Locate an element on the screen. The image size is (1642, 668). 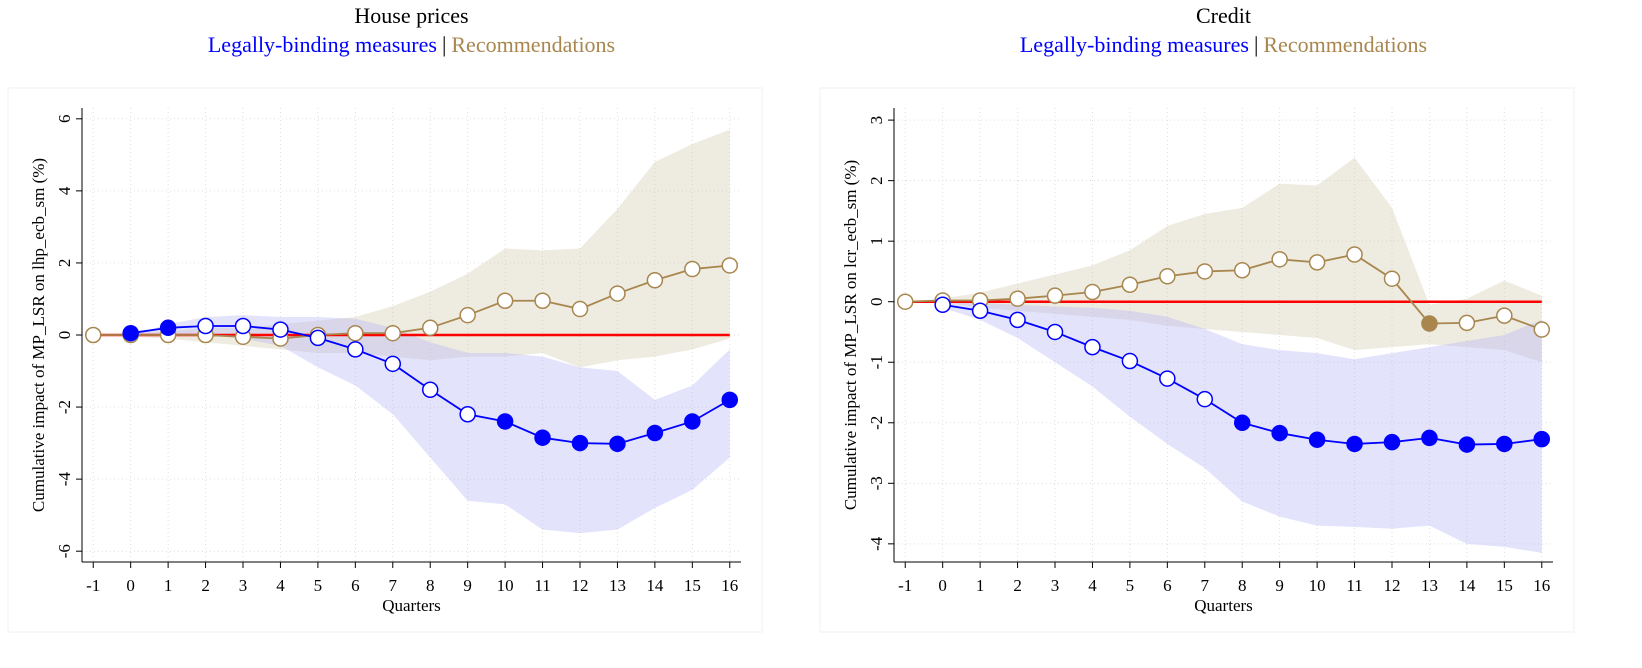
y-tick-label: -6 is located at coordinates (64, 551).